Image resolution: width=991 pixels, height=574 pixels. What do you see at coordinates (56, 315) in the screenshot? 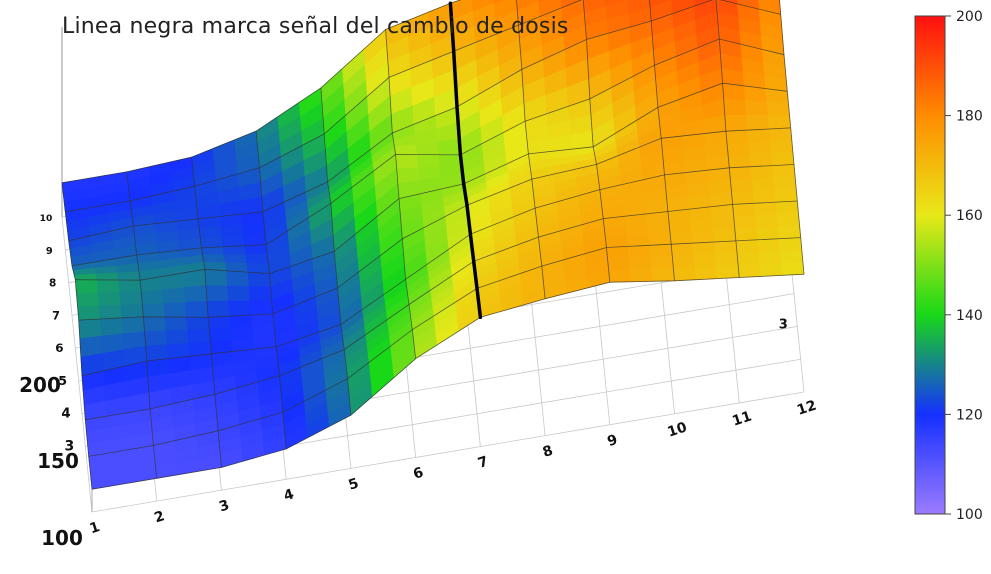
I see `y-tick-label: 7` at bounding box center [56, 315].